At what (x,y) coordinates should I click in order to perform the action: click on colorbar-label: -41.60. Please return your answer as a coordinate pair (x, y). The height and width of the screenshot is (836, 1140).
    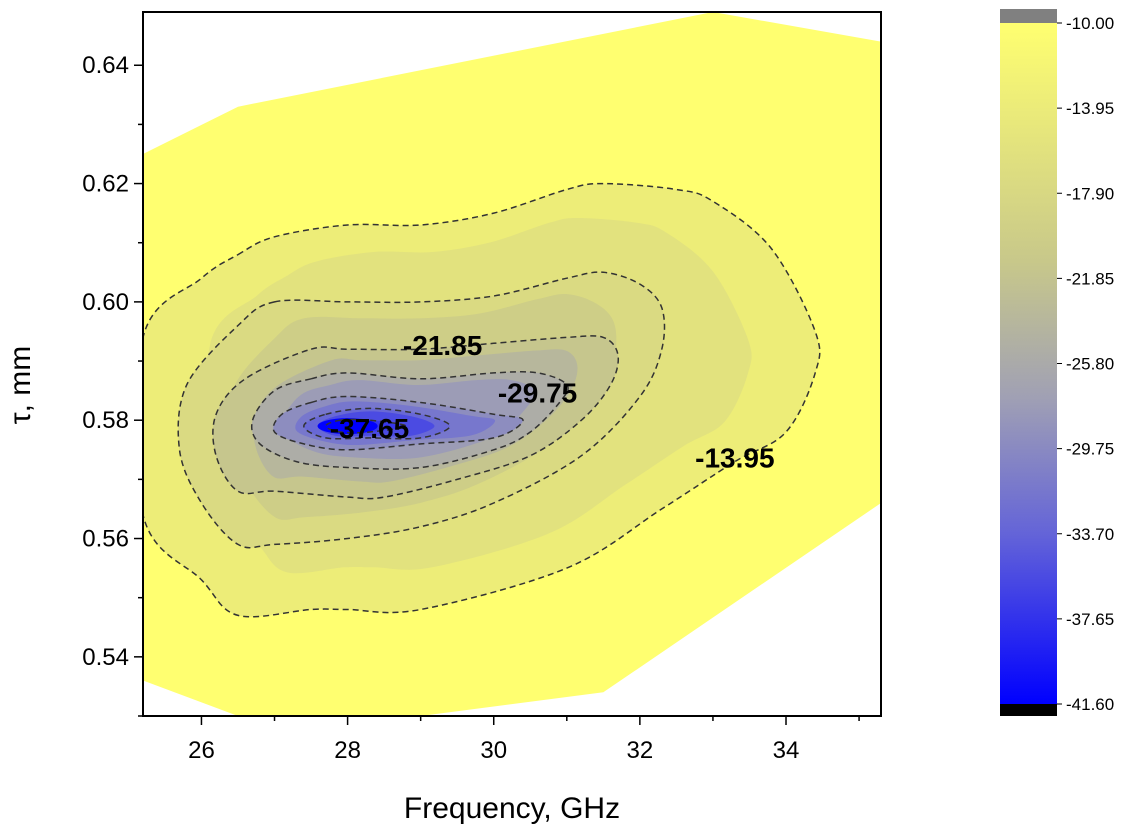
    Looking at the image, I should click on (1090, 704).